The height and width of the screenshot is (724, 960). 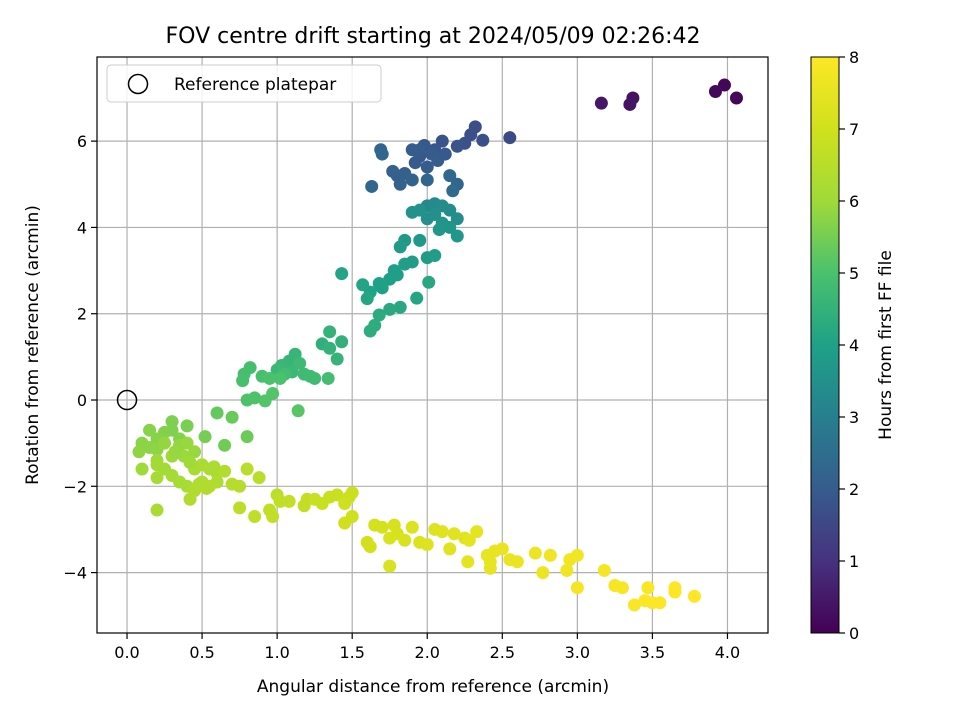 What do you see at coordinates (276, 652) in the screenshot?
I see `x-tick-label: 1.0` at bounding box center [276, 652].